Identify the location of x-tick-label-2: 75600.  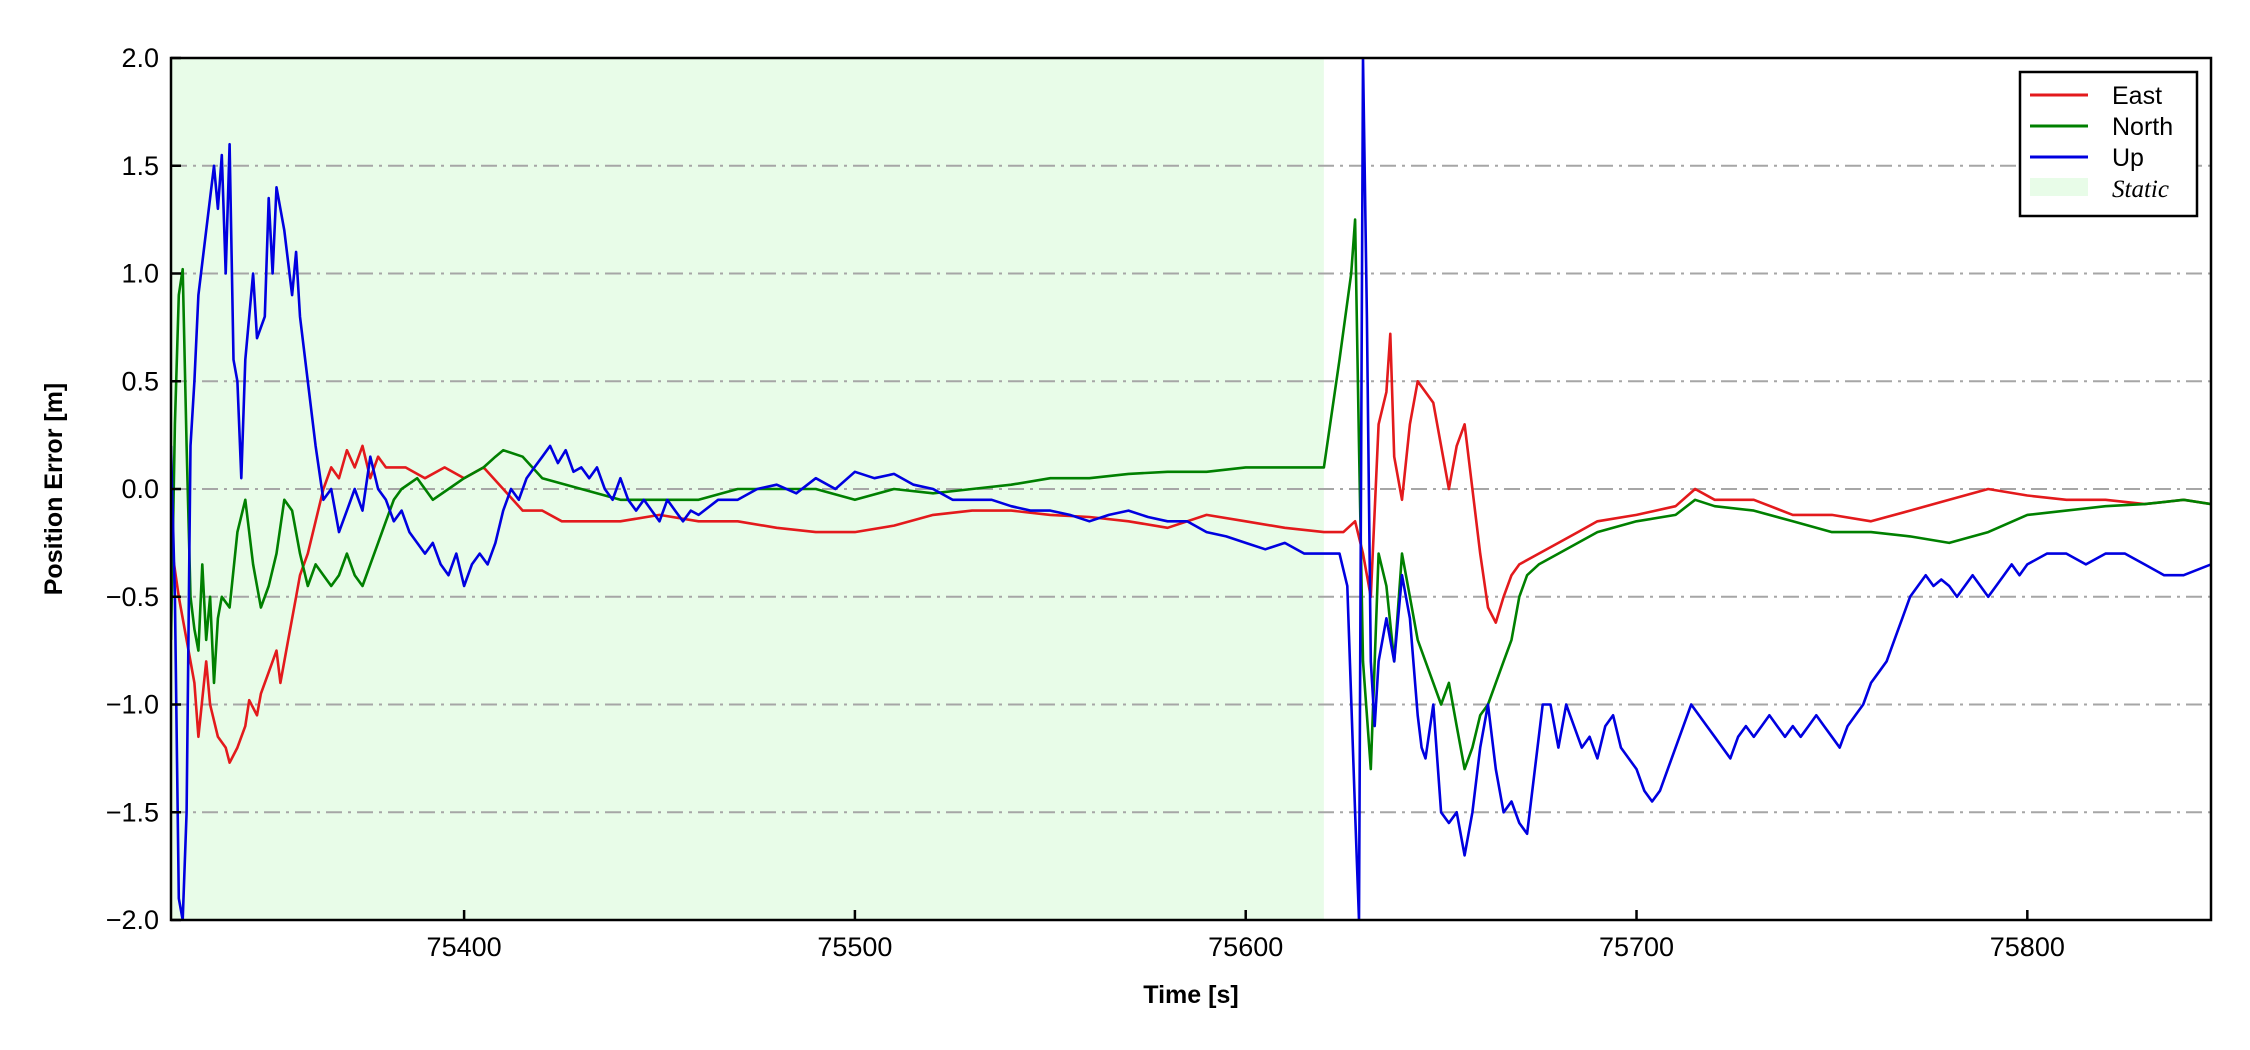
(1245, 947).